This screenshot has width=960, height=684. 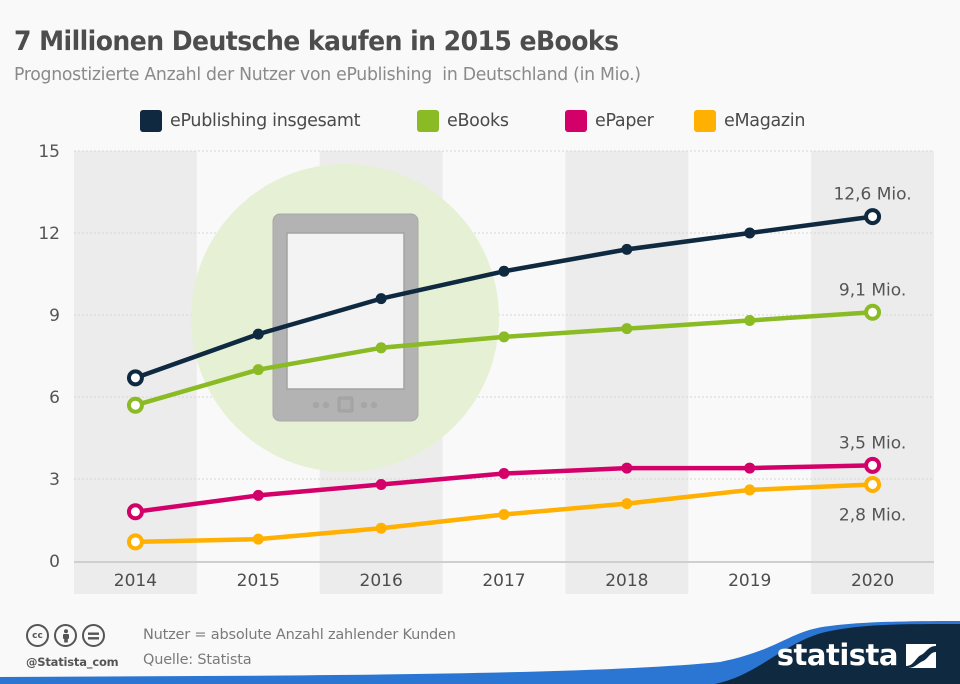 I want to click on data-label-emagazin: 2,8 Mio., so click(x=872, y=515).